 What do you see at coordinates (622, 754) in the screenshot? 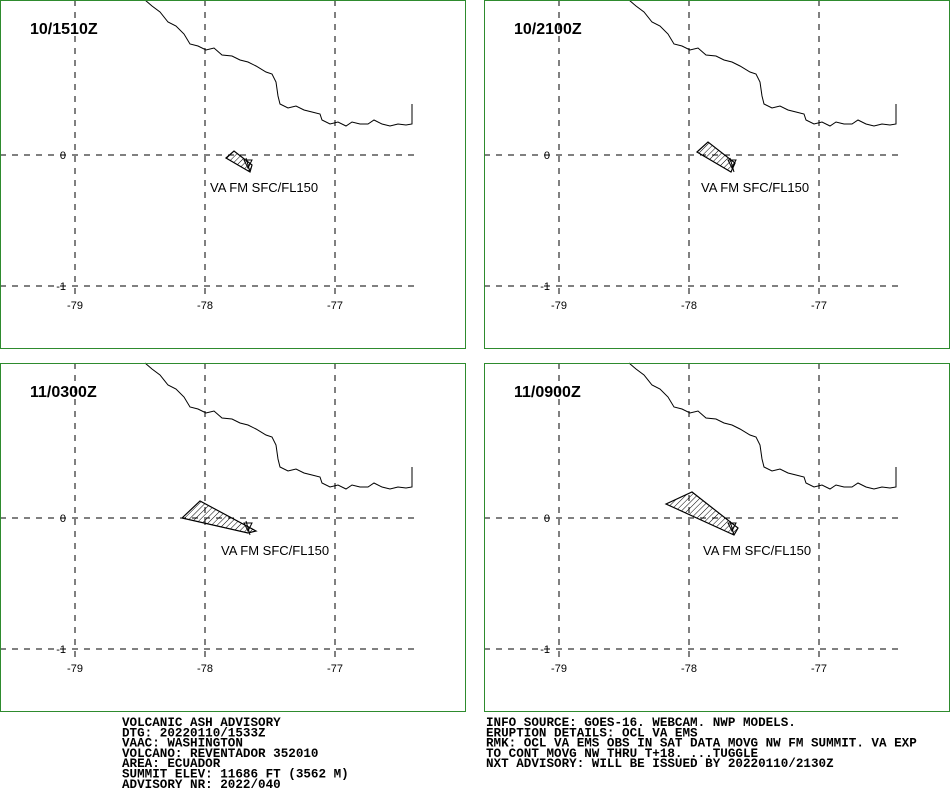
I see `footer-line: TO CONT MOVG NW THRU T+18. ...TUGGLE` at bounding box center [622, 754].